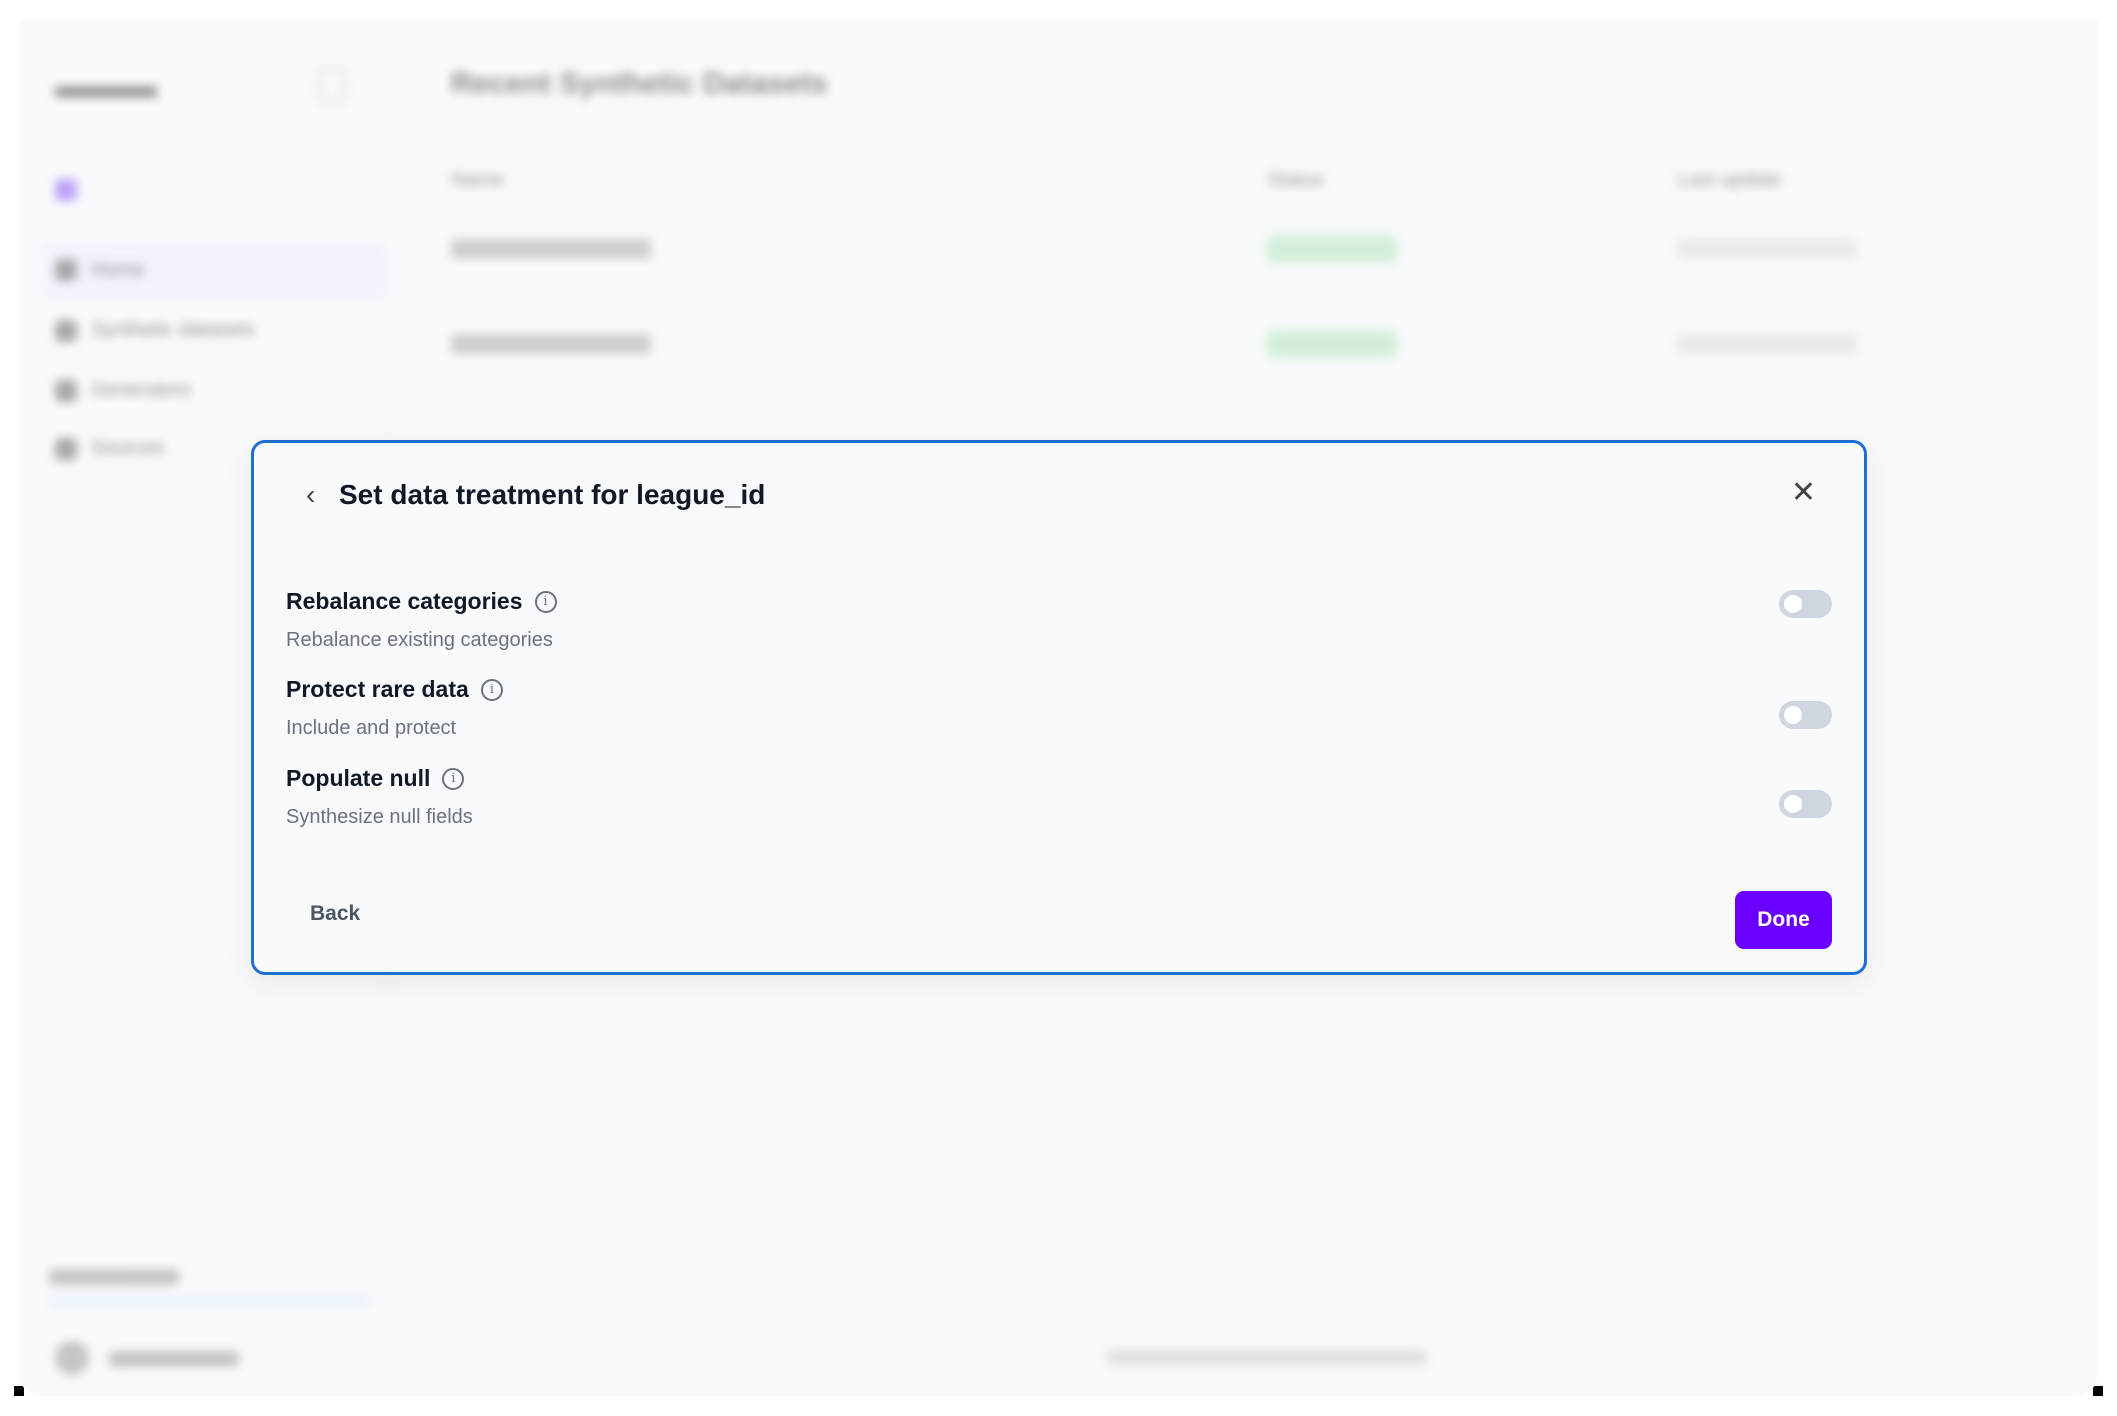  What do you see at coordinates (404, 601) in the screenshot?
I see `option-label: Rebalance categories` at bounding box center [404, 601].